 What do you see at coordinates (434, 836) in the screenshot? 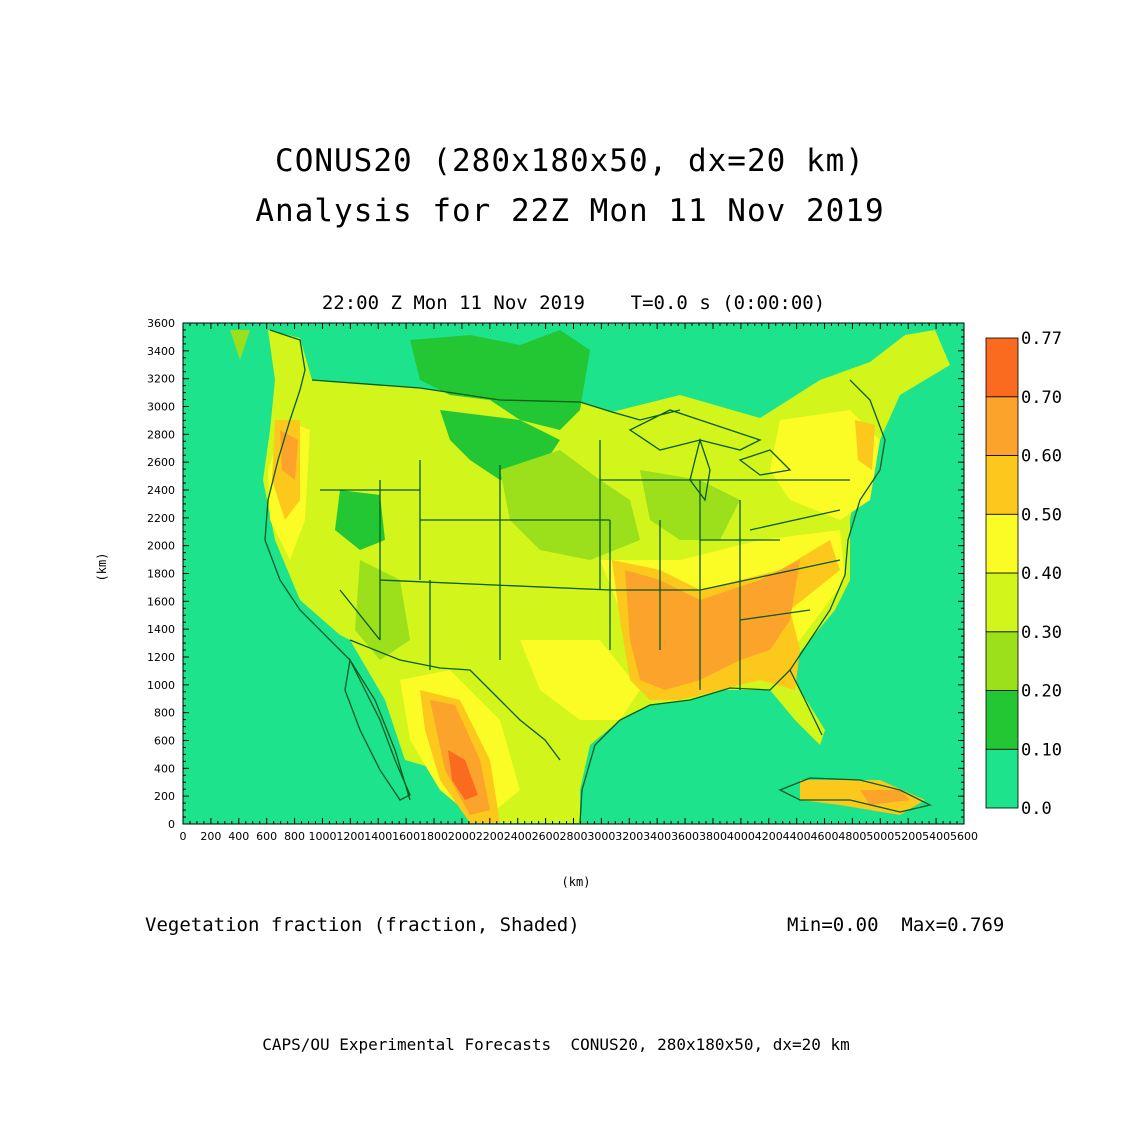
I see `x-tick-label: 1800` at bounding box center [434, 836].